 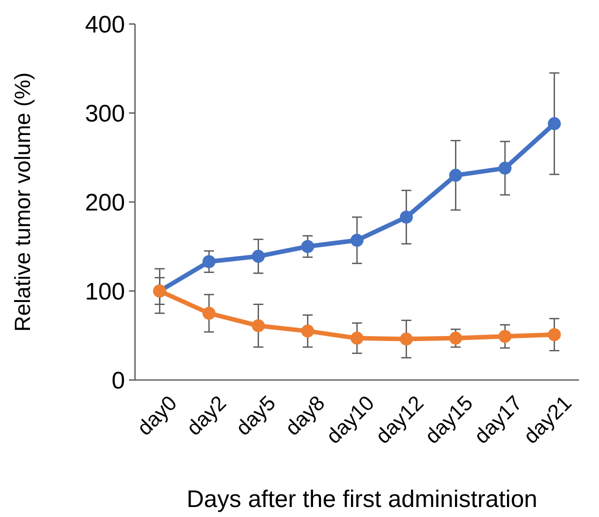 What do you see at coordinates (362, 499) in the screenshot?
I see `x-axis-title: Days after the first administration` at bounding box center [362, 499].